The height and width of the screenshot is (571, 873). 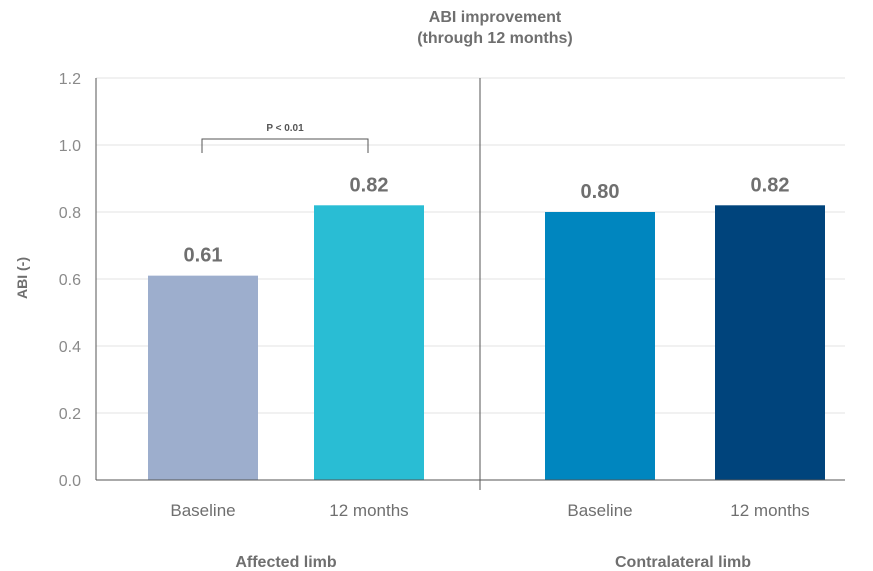 I want to click on y-tick-label: 0.8, so click(x=70, y=213).